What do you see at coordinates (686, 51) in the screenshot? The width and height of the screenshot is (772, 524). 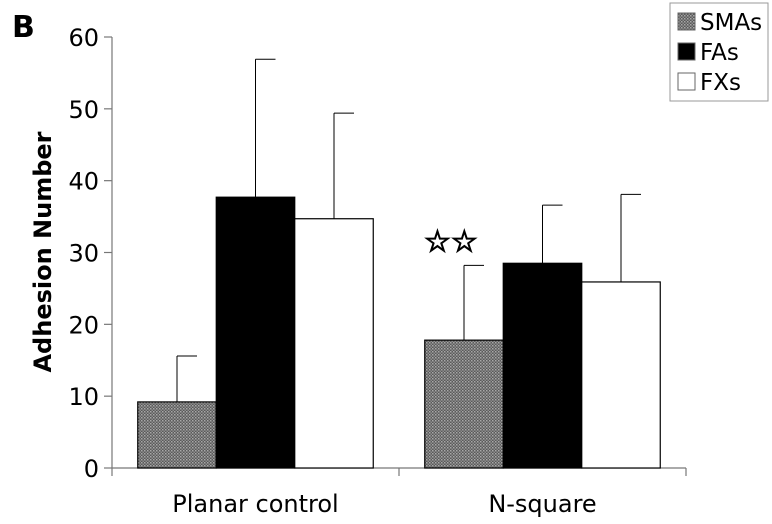 I see `legend-swatch-fas` at bounding box center [686, 51].